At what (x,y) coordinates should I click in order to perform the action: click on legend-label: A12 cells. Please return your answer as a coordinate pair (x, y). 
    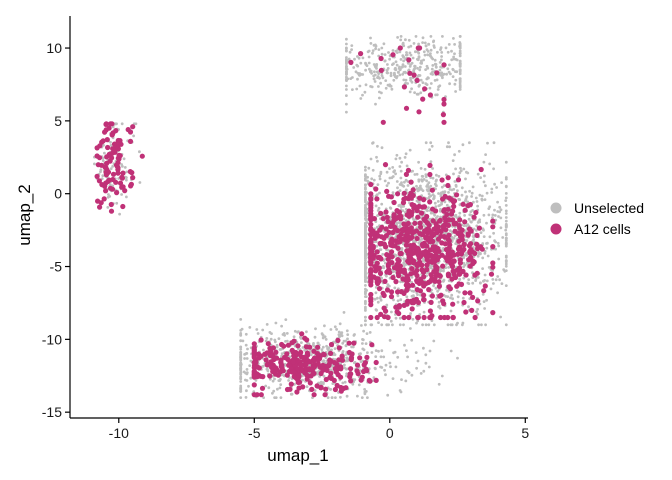
    Looking at the image, I should click on (602, 229).